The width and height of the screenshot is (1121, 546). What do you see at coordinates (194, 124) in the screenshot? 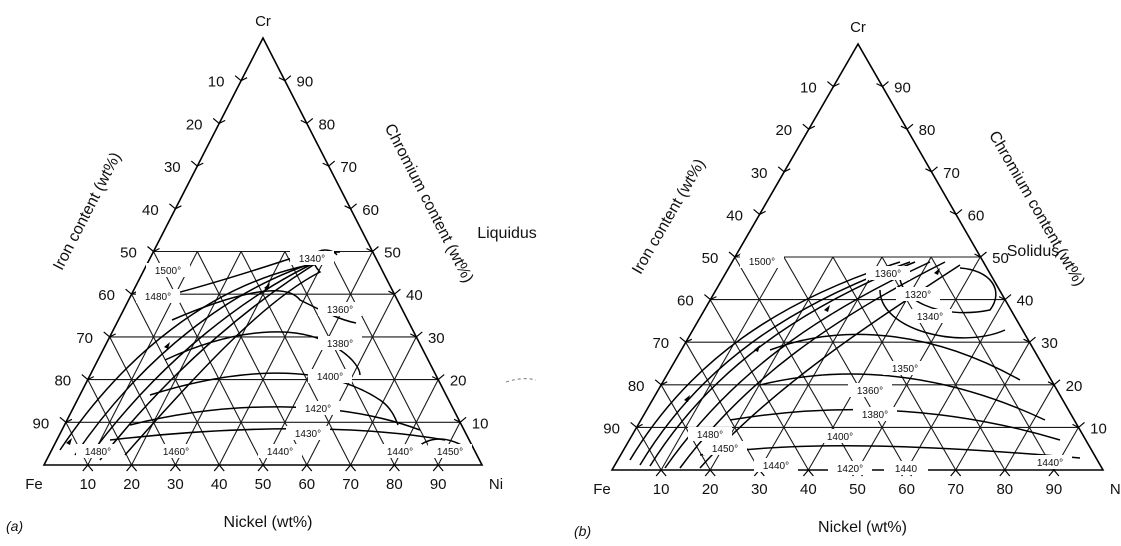
I see `left-tick-label: 20` at bounding box center [194, 124].